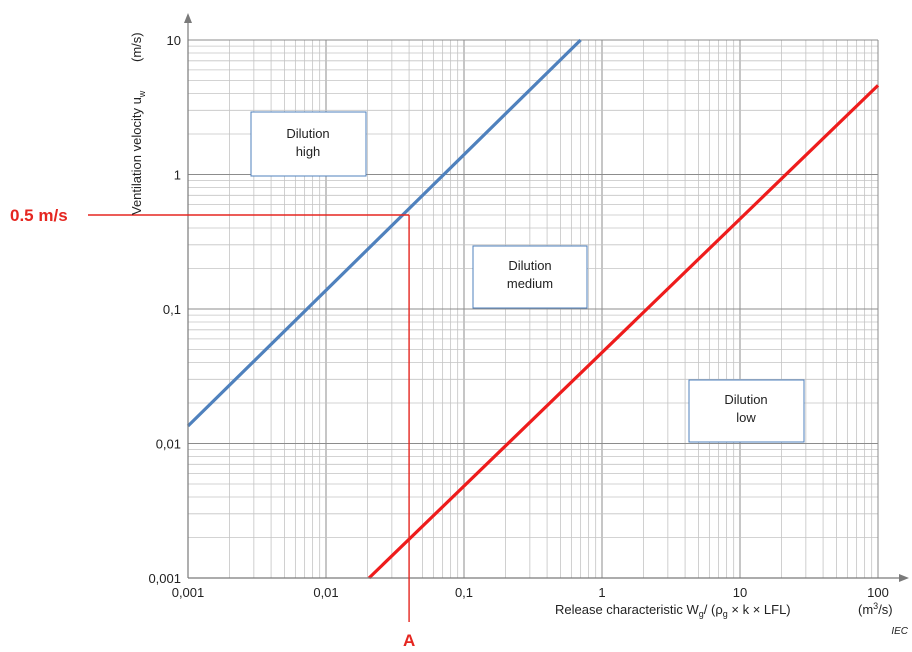 The image size is (912, 652). Describe the element at coordinates (904, 578) in the screenshot. I see `x-axis-arrow` at that location.